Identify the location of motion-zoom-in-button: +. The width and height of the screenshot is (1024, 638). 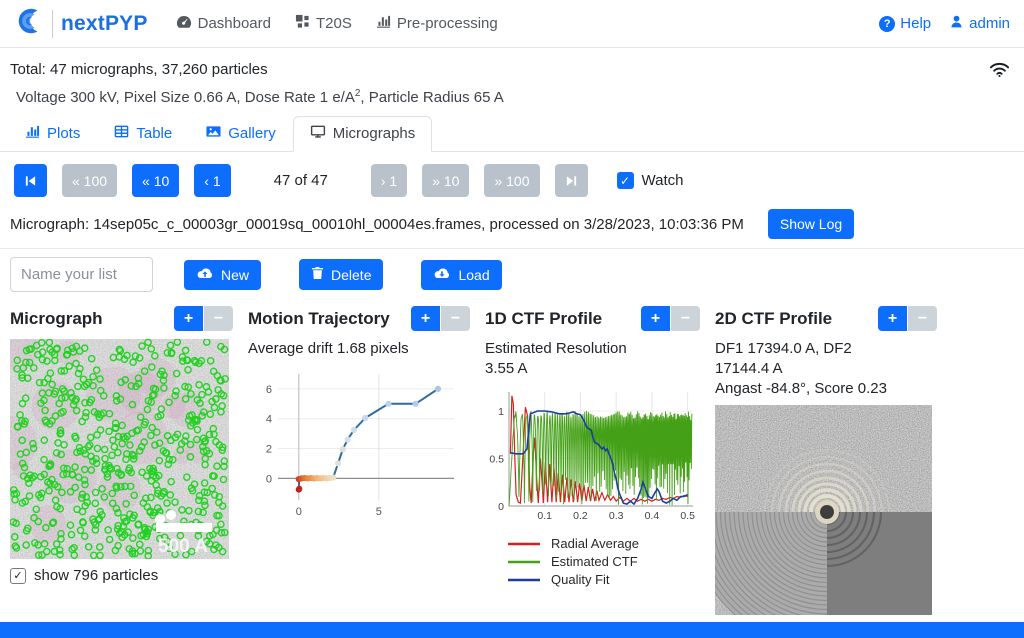
(425, 318).